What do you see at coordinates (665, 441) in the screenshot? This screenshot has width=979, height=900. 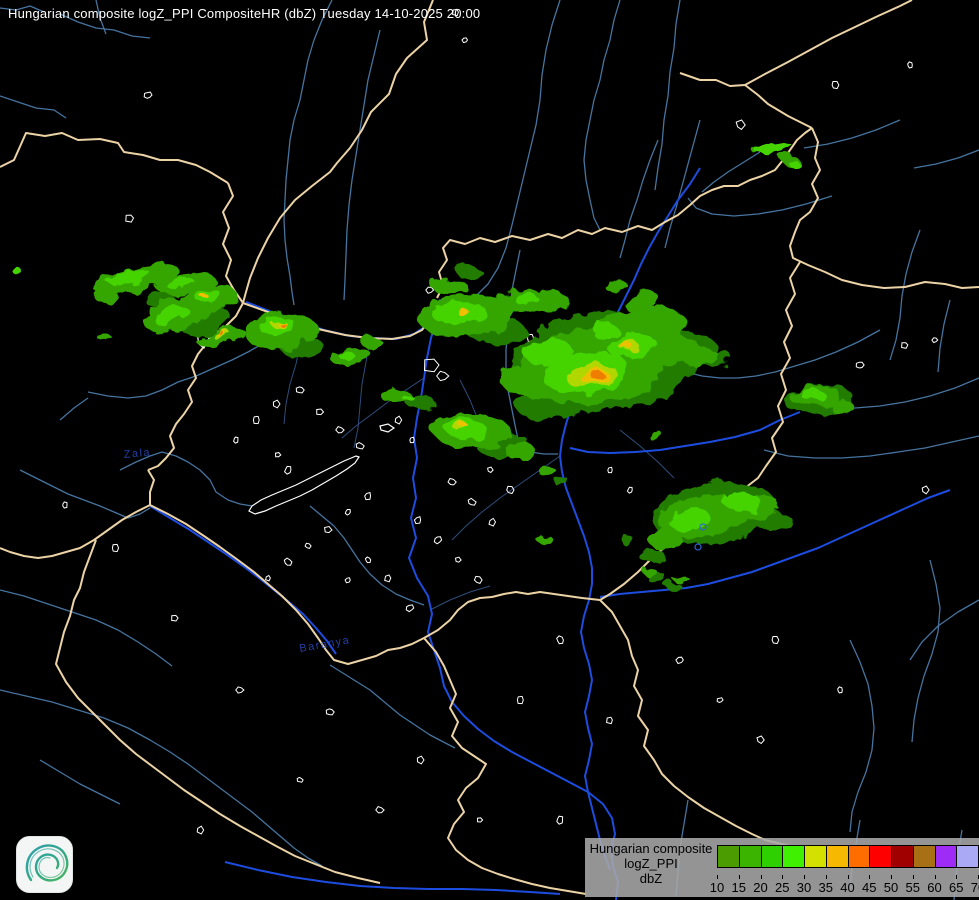 I see `river-koros` at bounding box center [665, 441].